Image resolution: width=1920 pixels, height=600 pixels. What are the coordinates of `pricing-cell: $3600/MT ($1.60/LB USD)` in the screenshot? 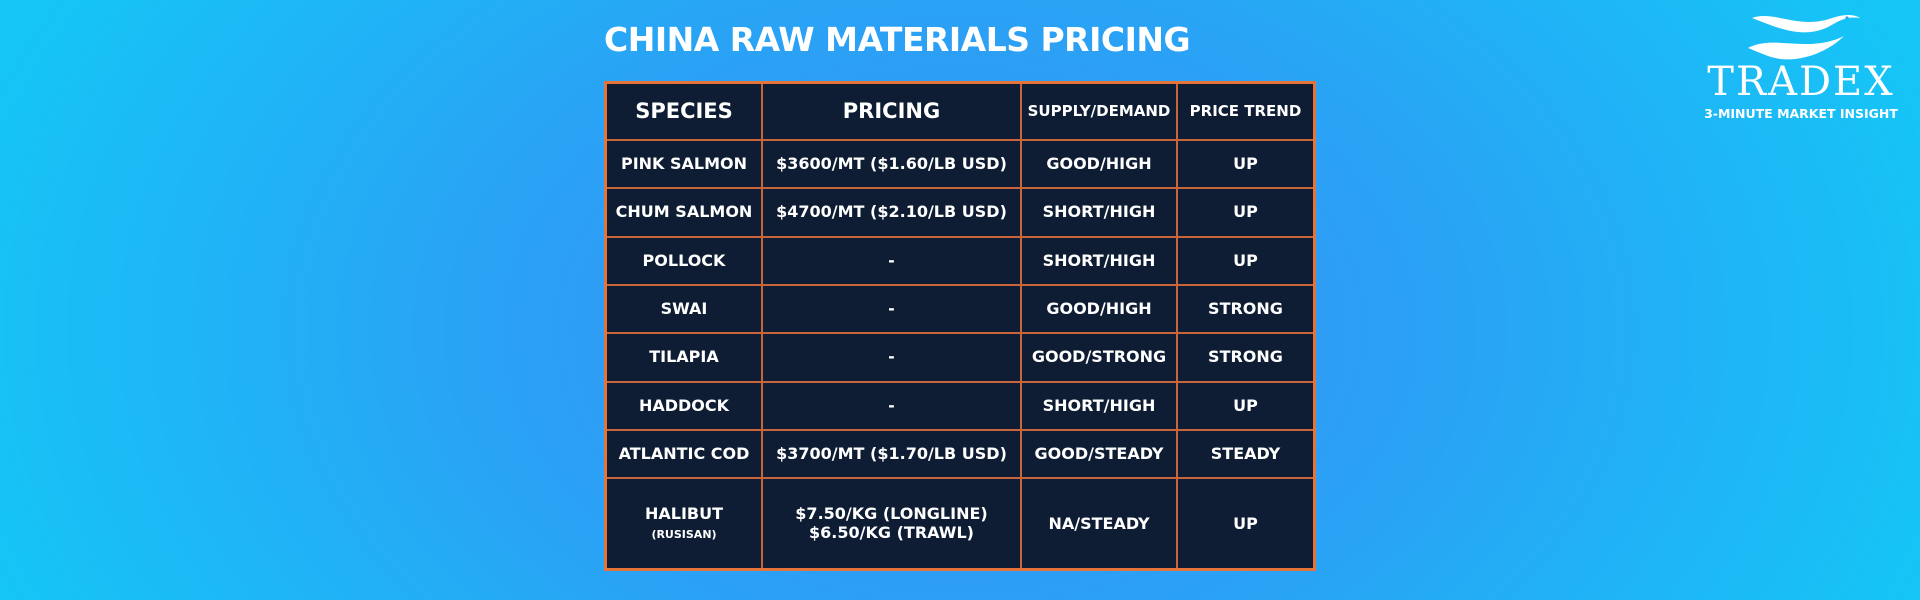 It's located at (891, 164).